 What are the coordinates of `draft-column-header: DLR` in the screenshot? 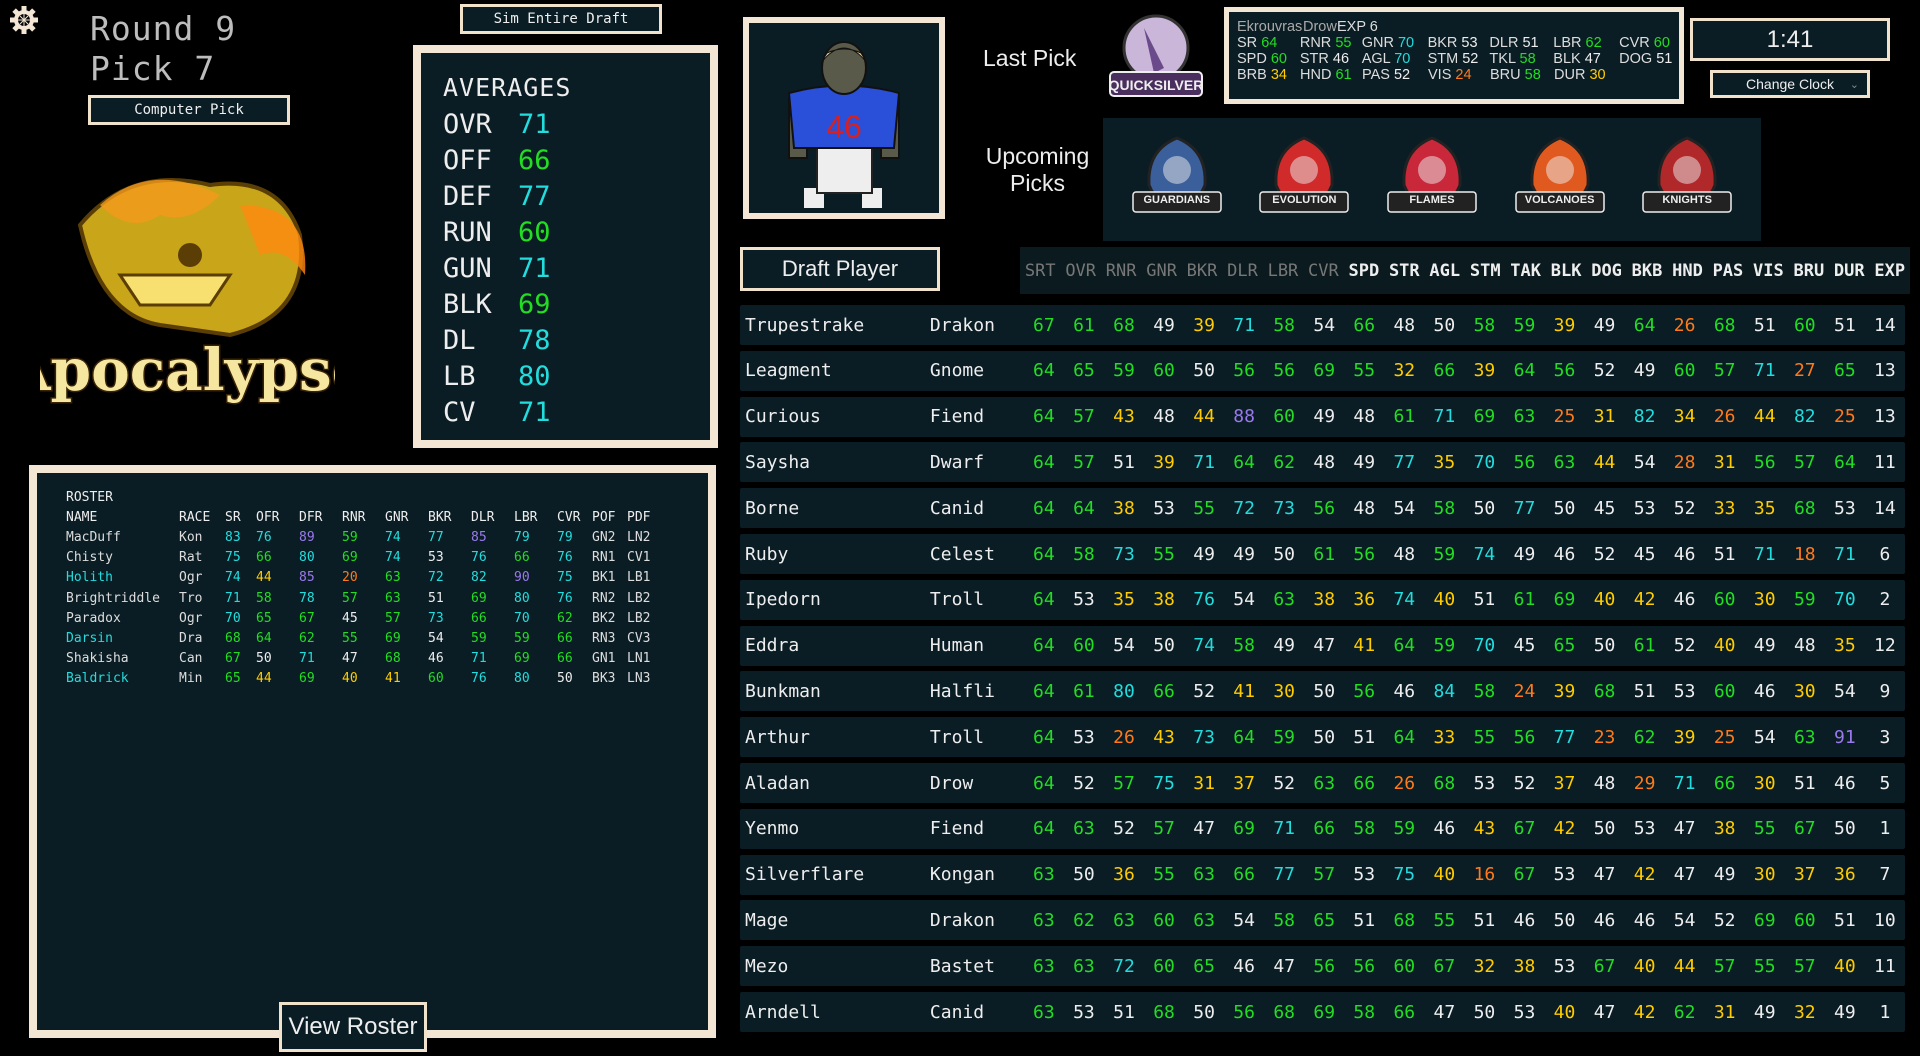 It's located at (1242, 270).